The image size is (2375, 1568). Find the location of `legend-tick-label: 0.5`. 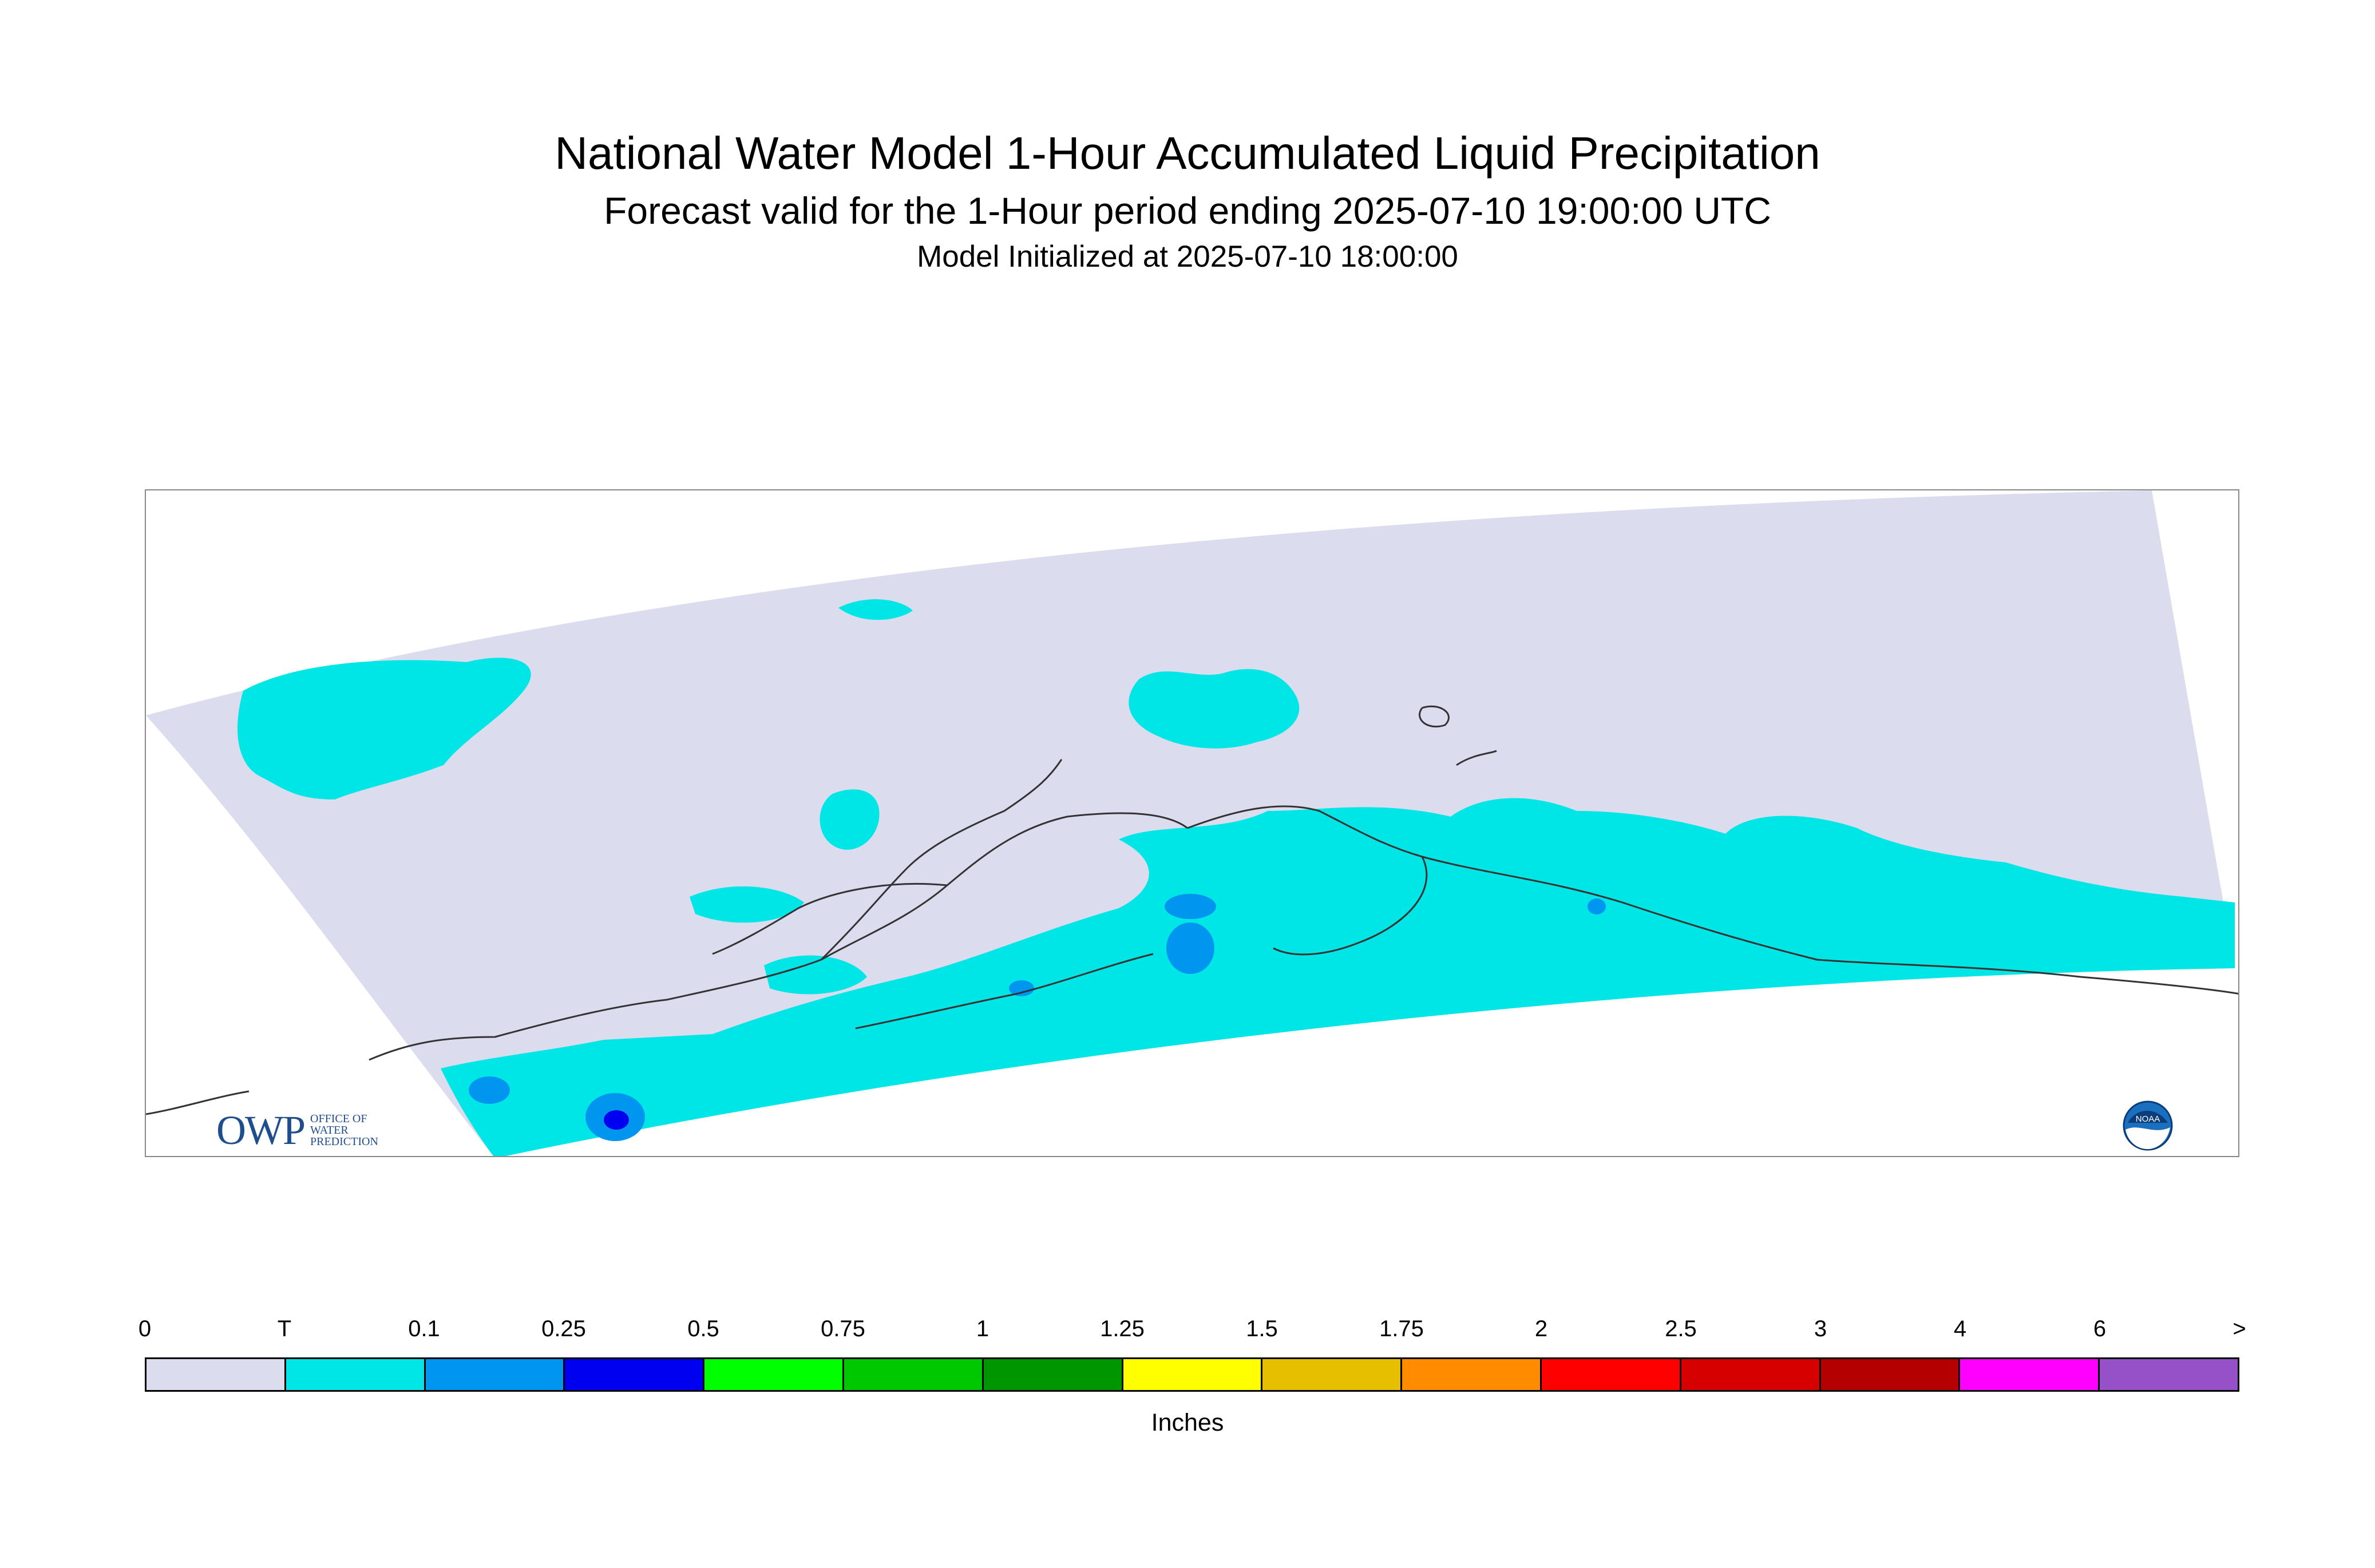

legend-tick-label: 0.5 is located at coordinates (703, 1328).